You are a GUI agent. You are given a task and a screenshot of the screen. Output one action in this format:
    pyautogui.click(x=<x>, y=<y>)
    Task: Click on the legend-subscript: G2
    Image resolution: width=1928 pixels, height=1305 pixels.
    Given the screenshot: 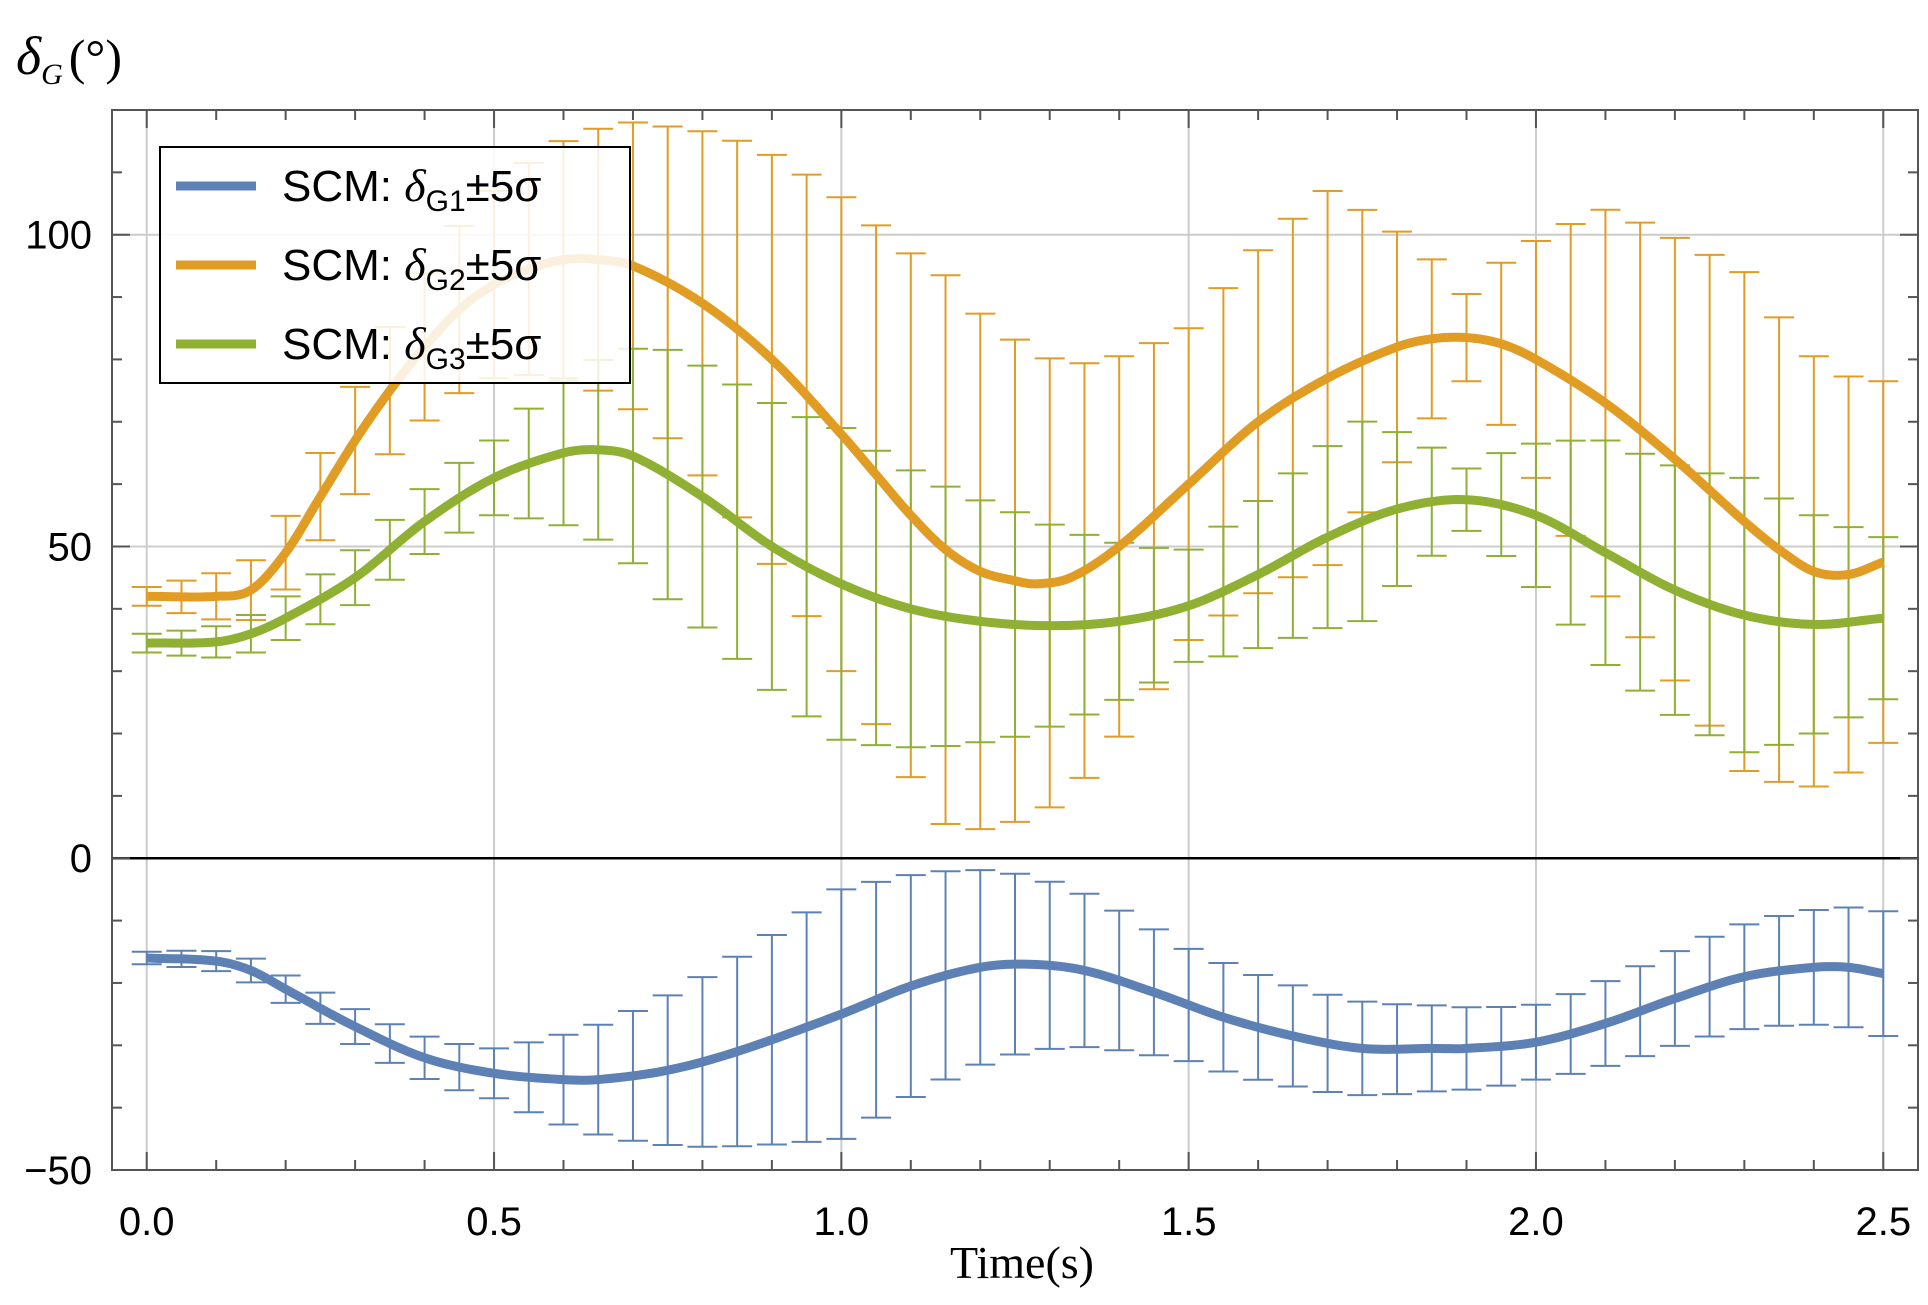 What is the action you would take?
    pyautogui.click(x=446, y=280)
    